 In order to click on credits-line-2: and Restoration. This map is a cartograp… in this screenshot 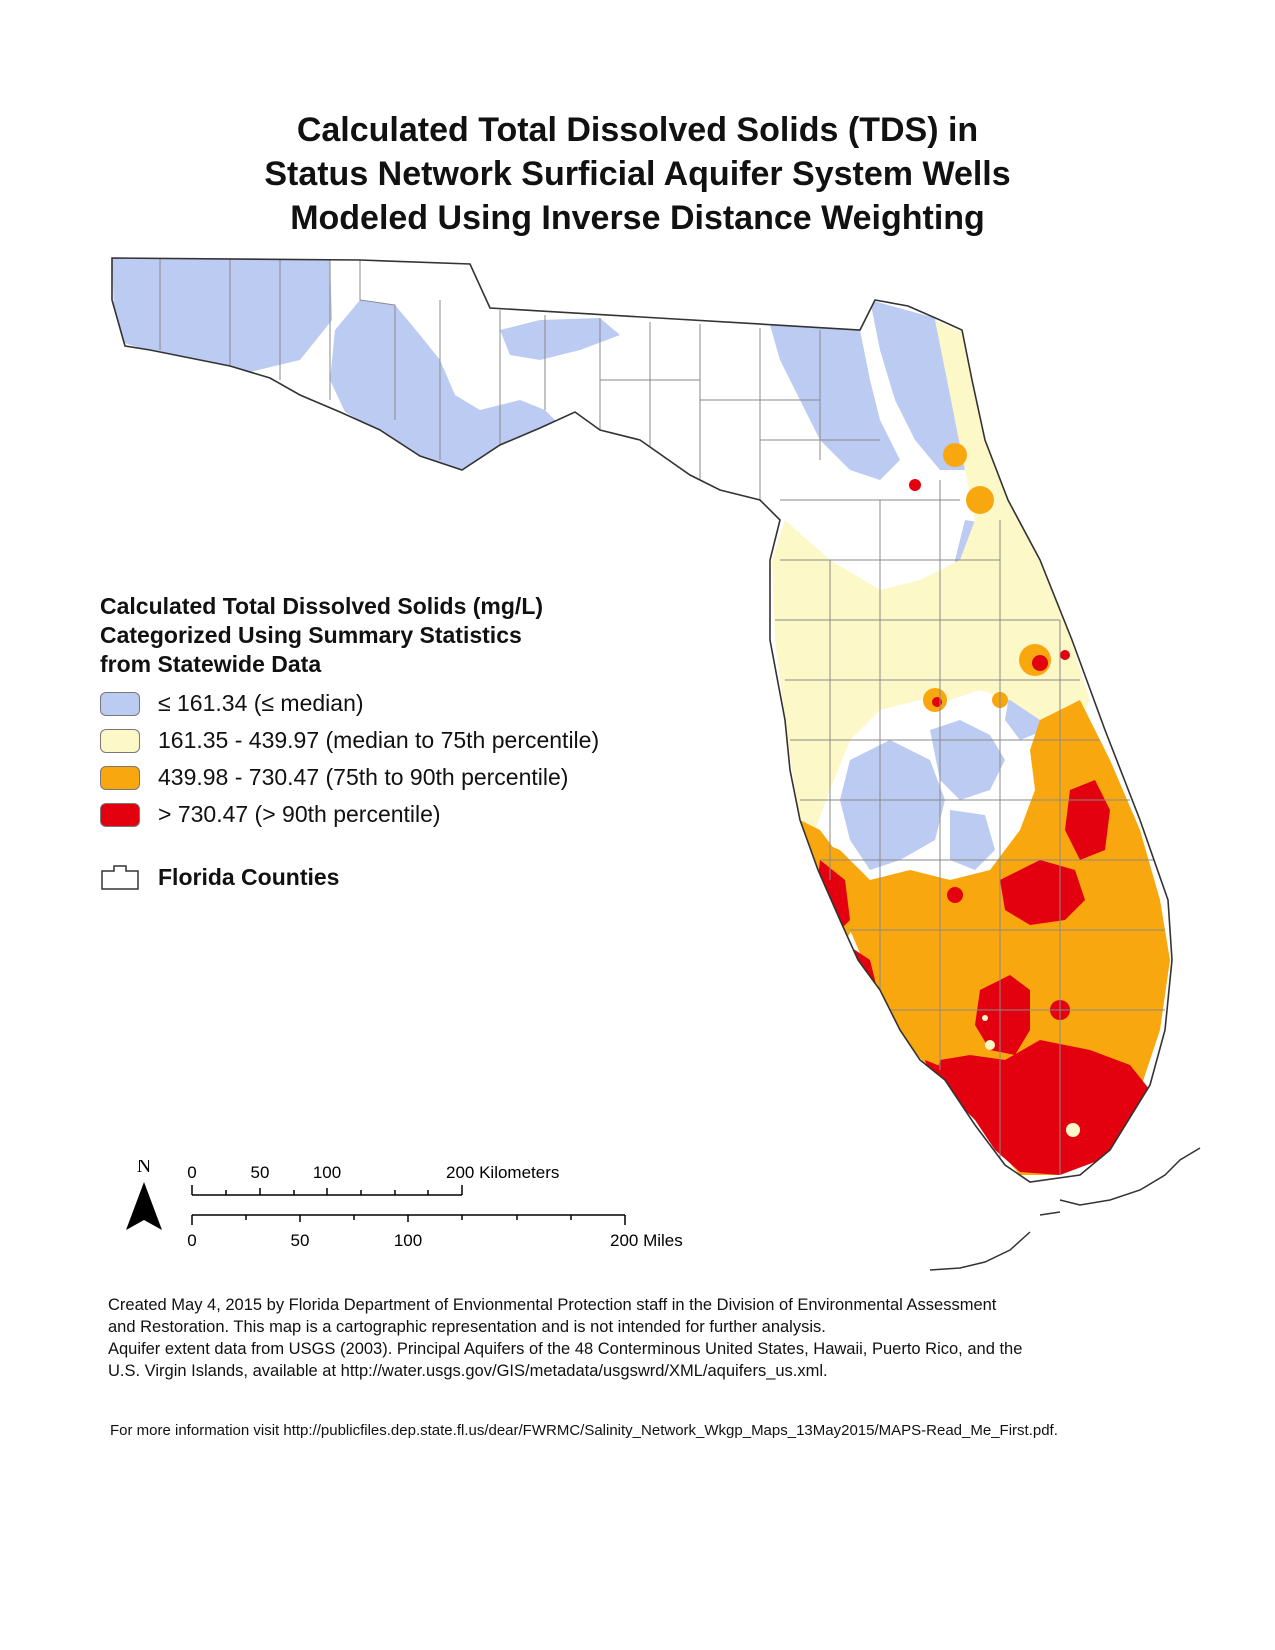, I will do `click(467, 1327)`.